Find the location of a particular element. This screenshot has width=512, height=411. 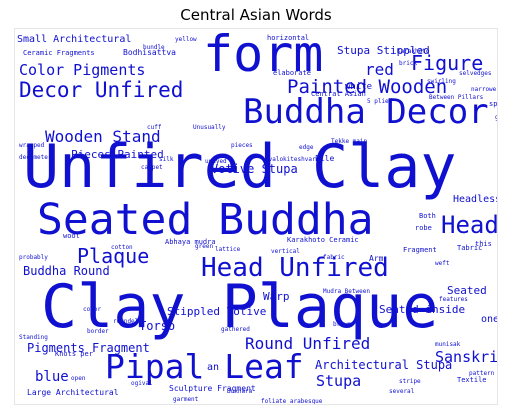

word: Tekke main is located at coordinates (349, 141).